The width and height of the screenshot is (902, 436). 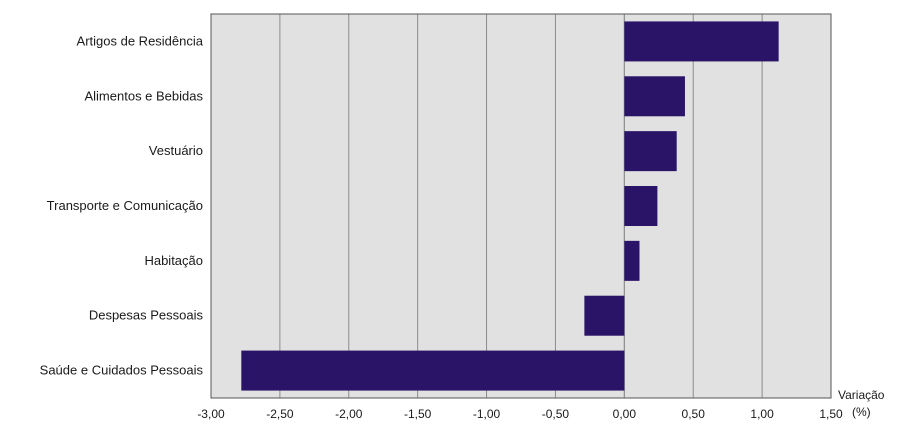 What do you see at coordinates (861, 412) in the screenshot?
I see `x-axis-unit: (%)` at bounding box center [861, 412].